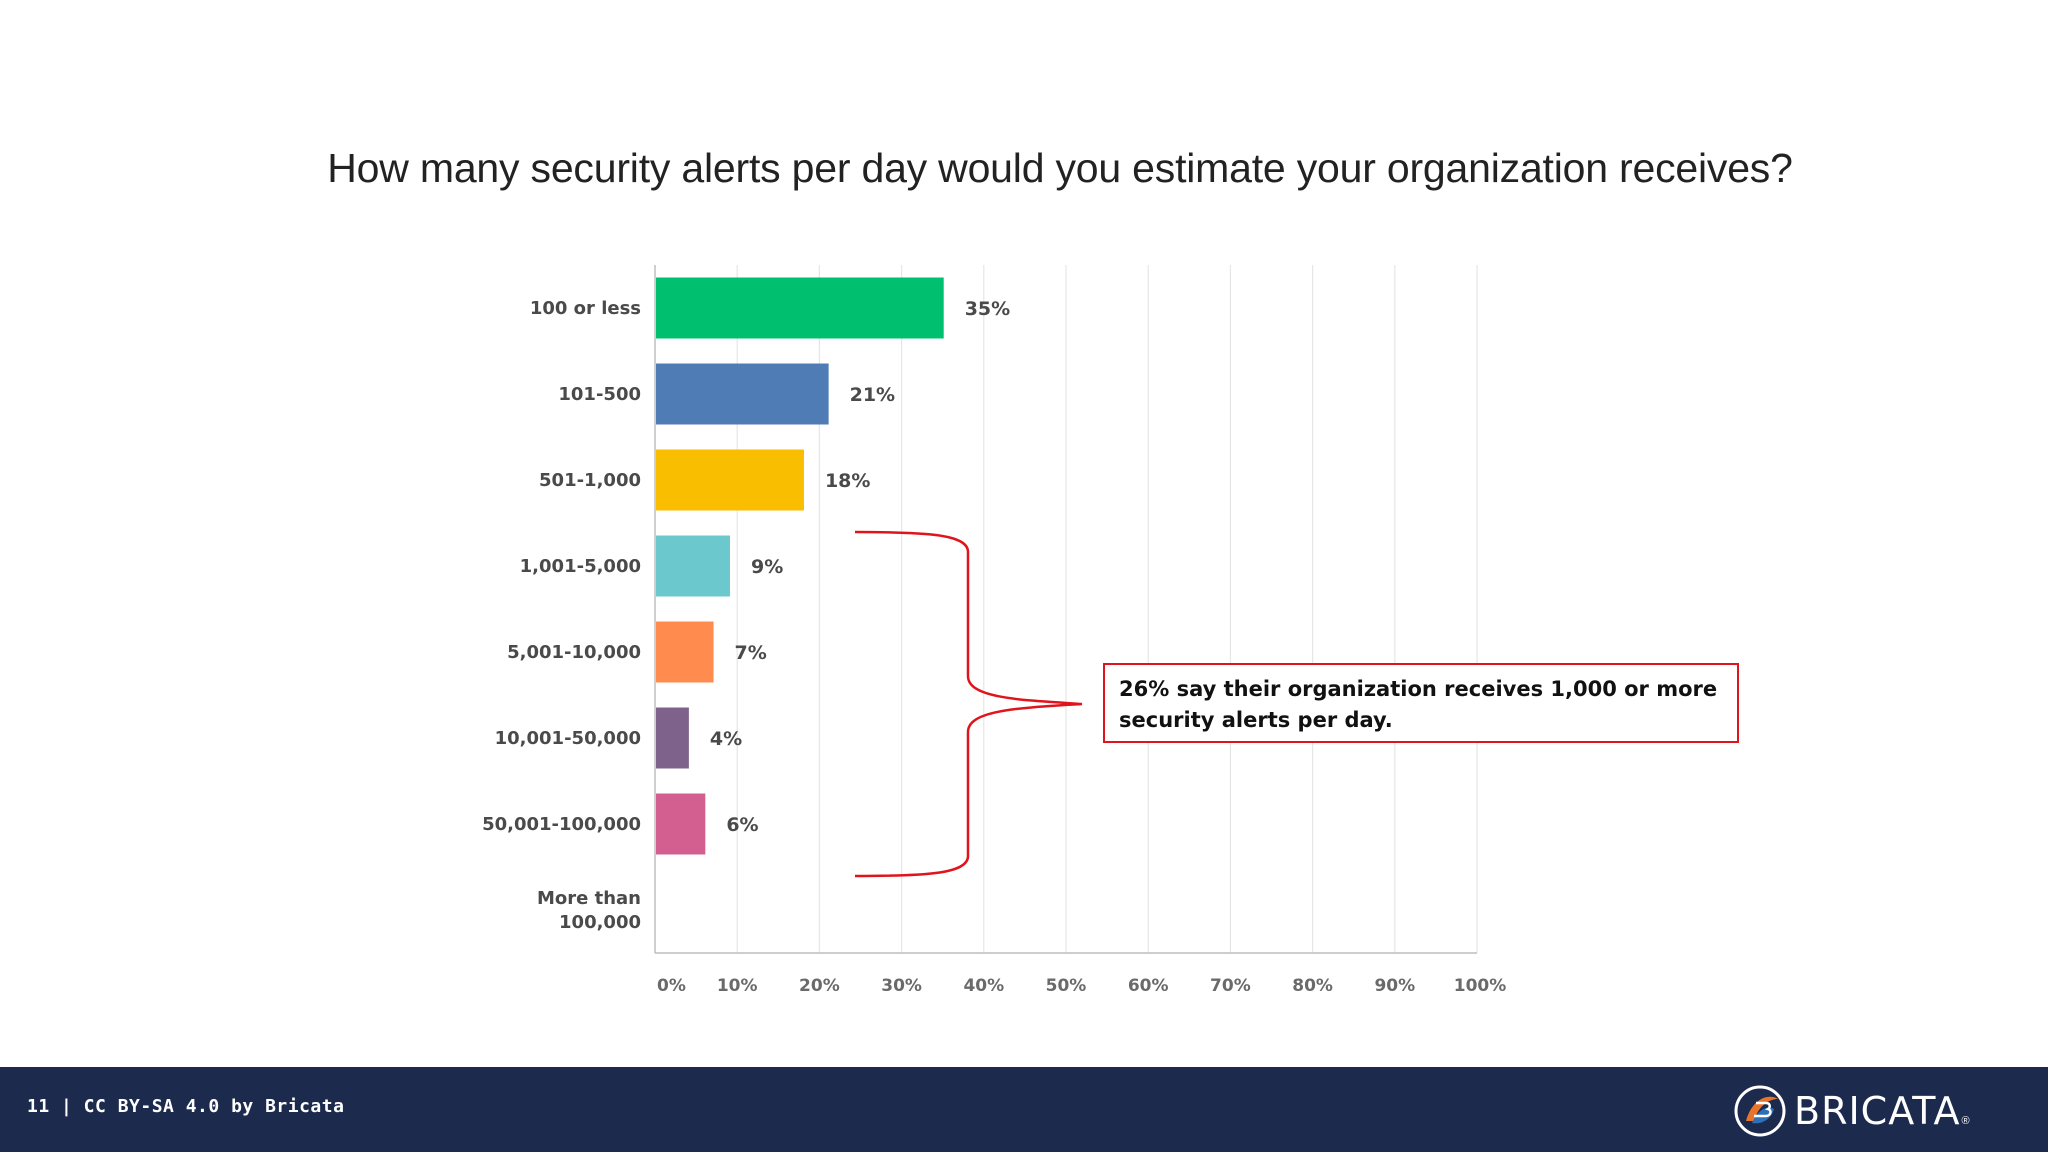 The height and width of the screenshot is (1152, 2048). I want to click on x-tick-label: 30%, so click(901, 986).